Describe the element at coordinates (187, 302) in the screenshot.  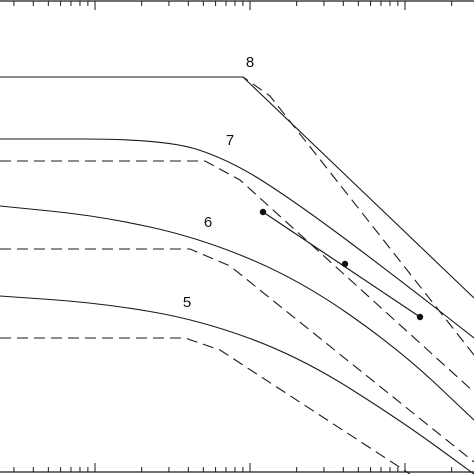
I see `curve-label-5: 5` at that location.